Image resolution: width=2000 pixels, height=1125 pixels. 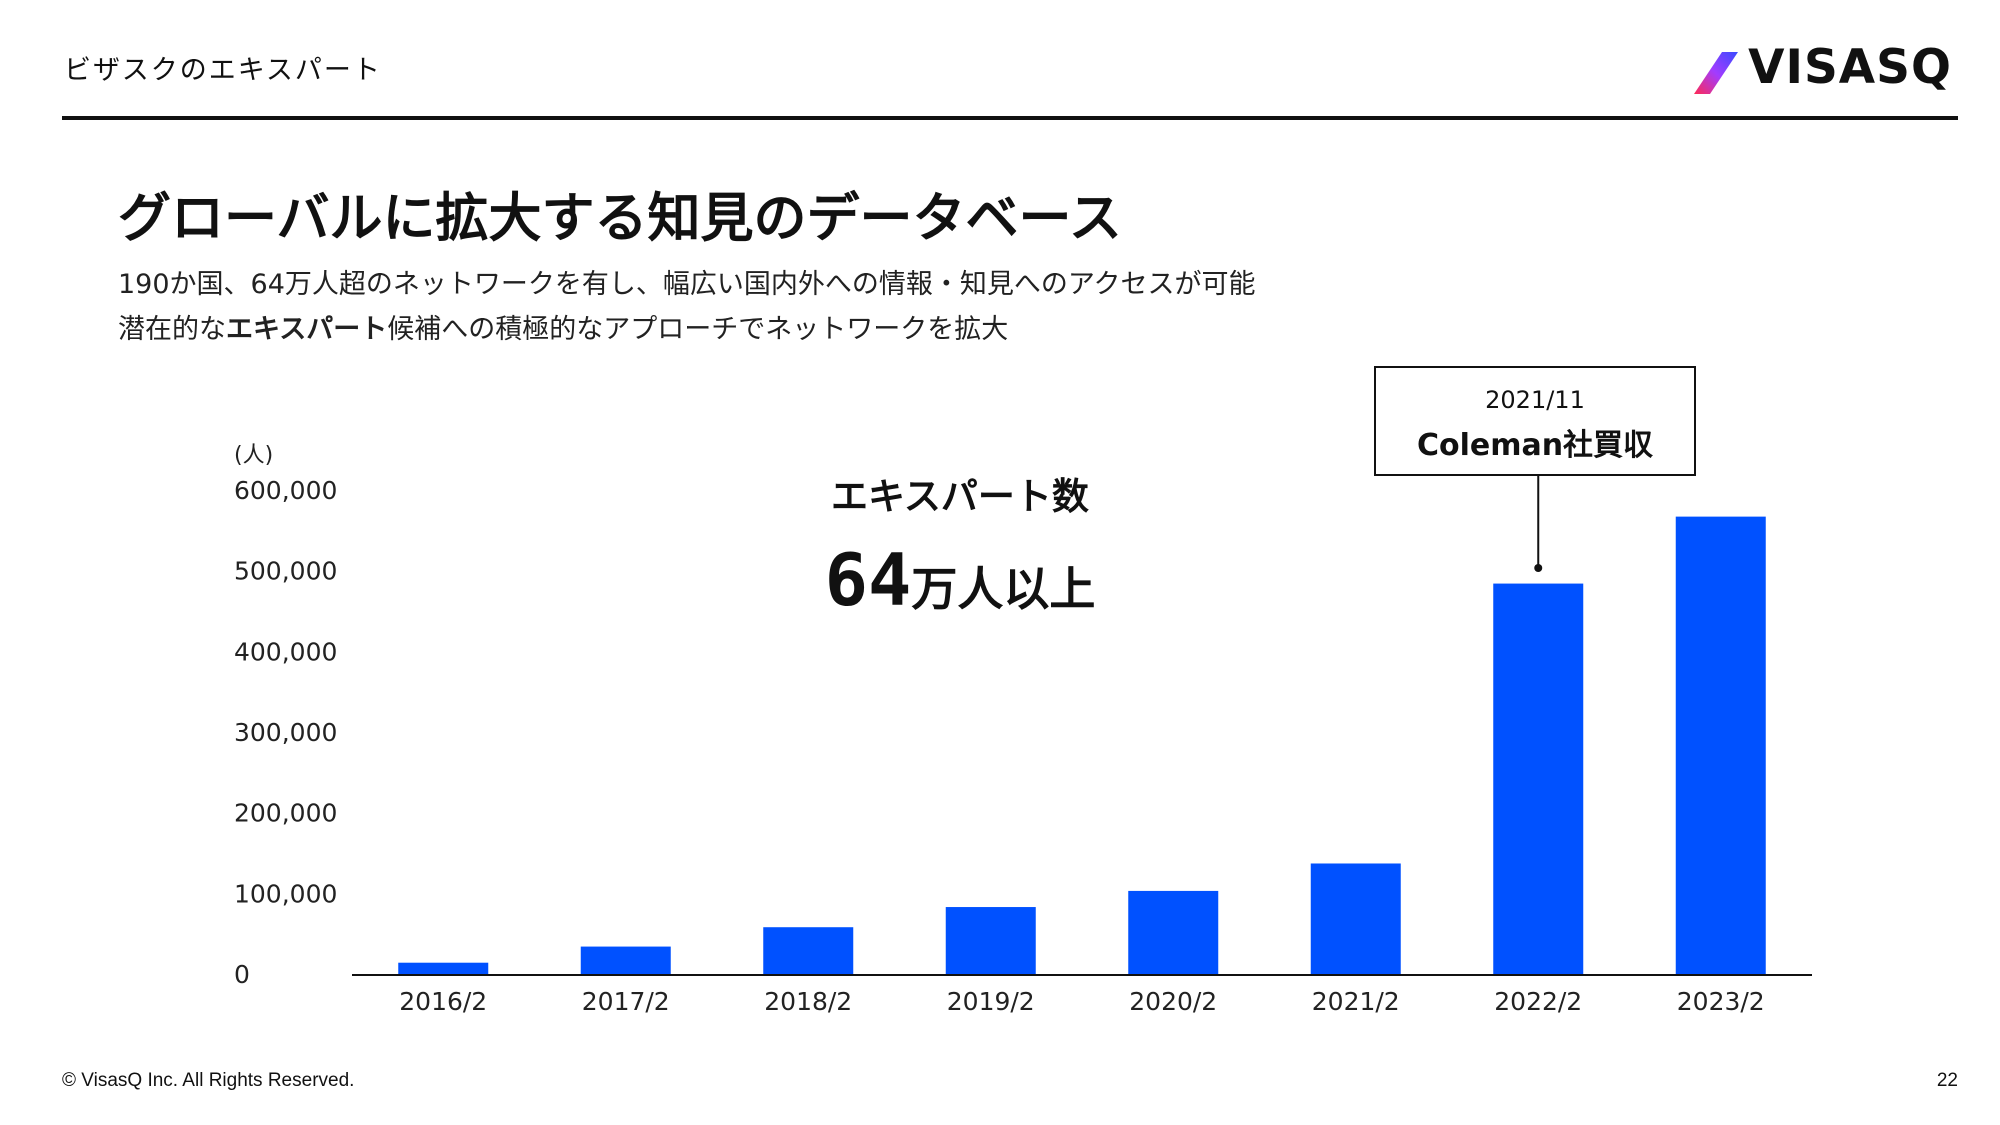 What do you see at coordinates (285, 651) in the screenshot?
I see `y-tick-label: 400,000` at bounding box center [285, 651].